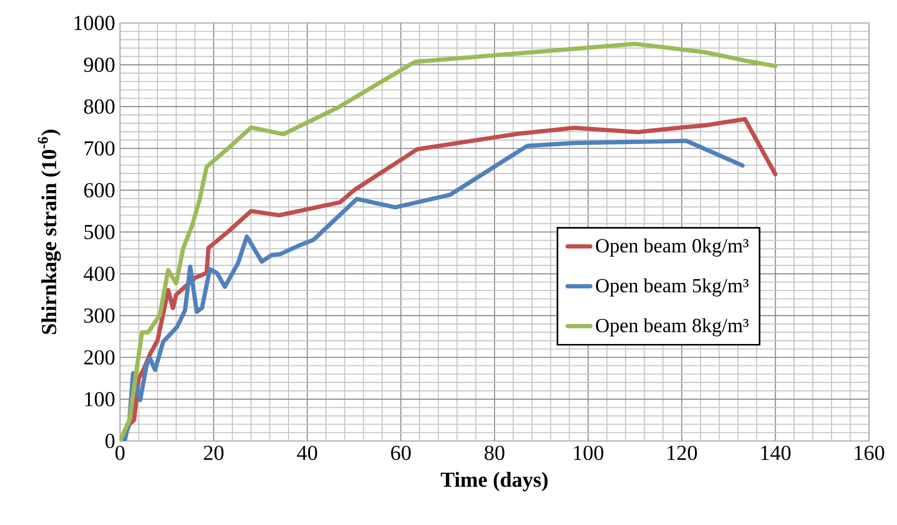 Image resolution: width=897 pixels, height=525 pixels. Describe the element at coordinates (109, 441) in the screenshot. I see `y-tick-label: 0` at that location.